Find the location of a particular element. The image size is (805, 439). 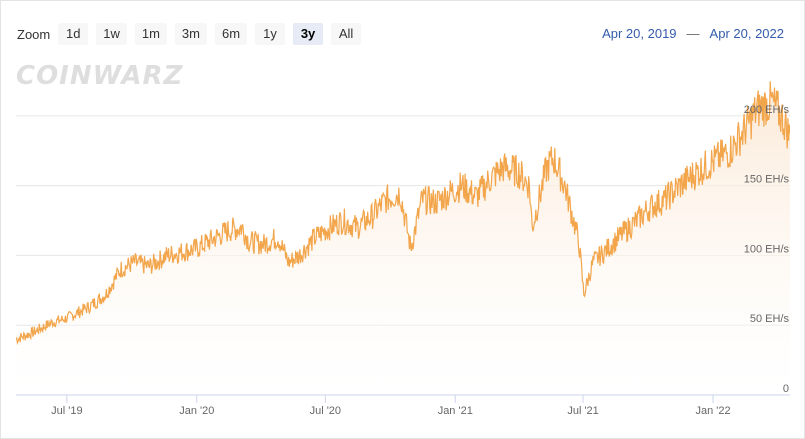

zoom-3y-button: 3y is located at coordinates (308, 34).